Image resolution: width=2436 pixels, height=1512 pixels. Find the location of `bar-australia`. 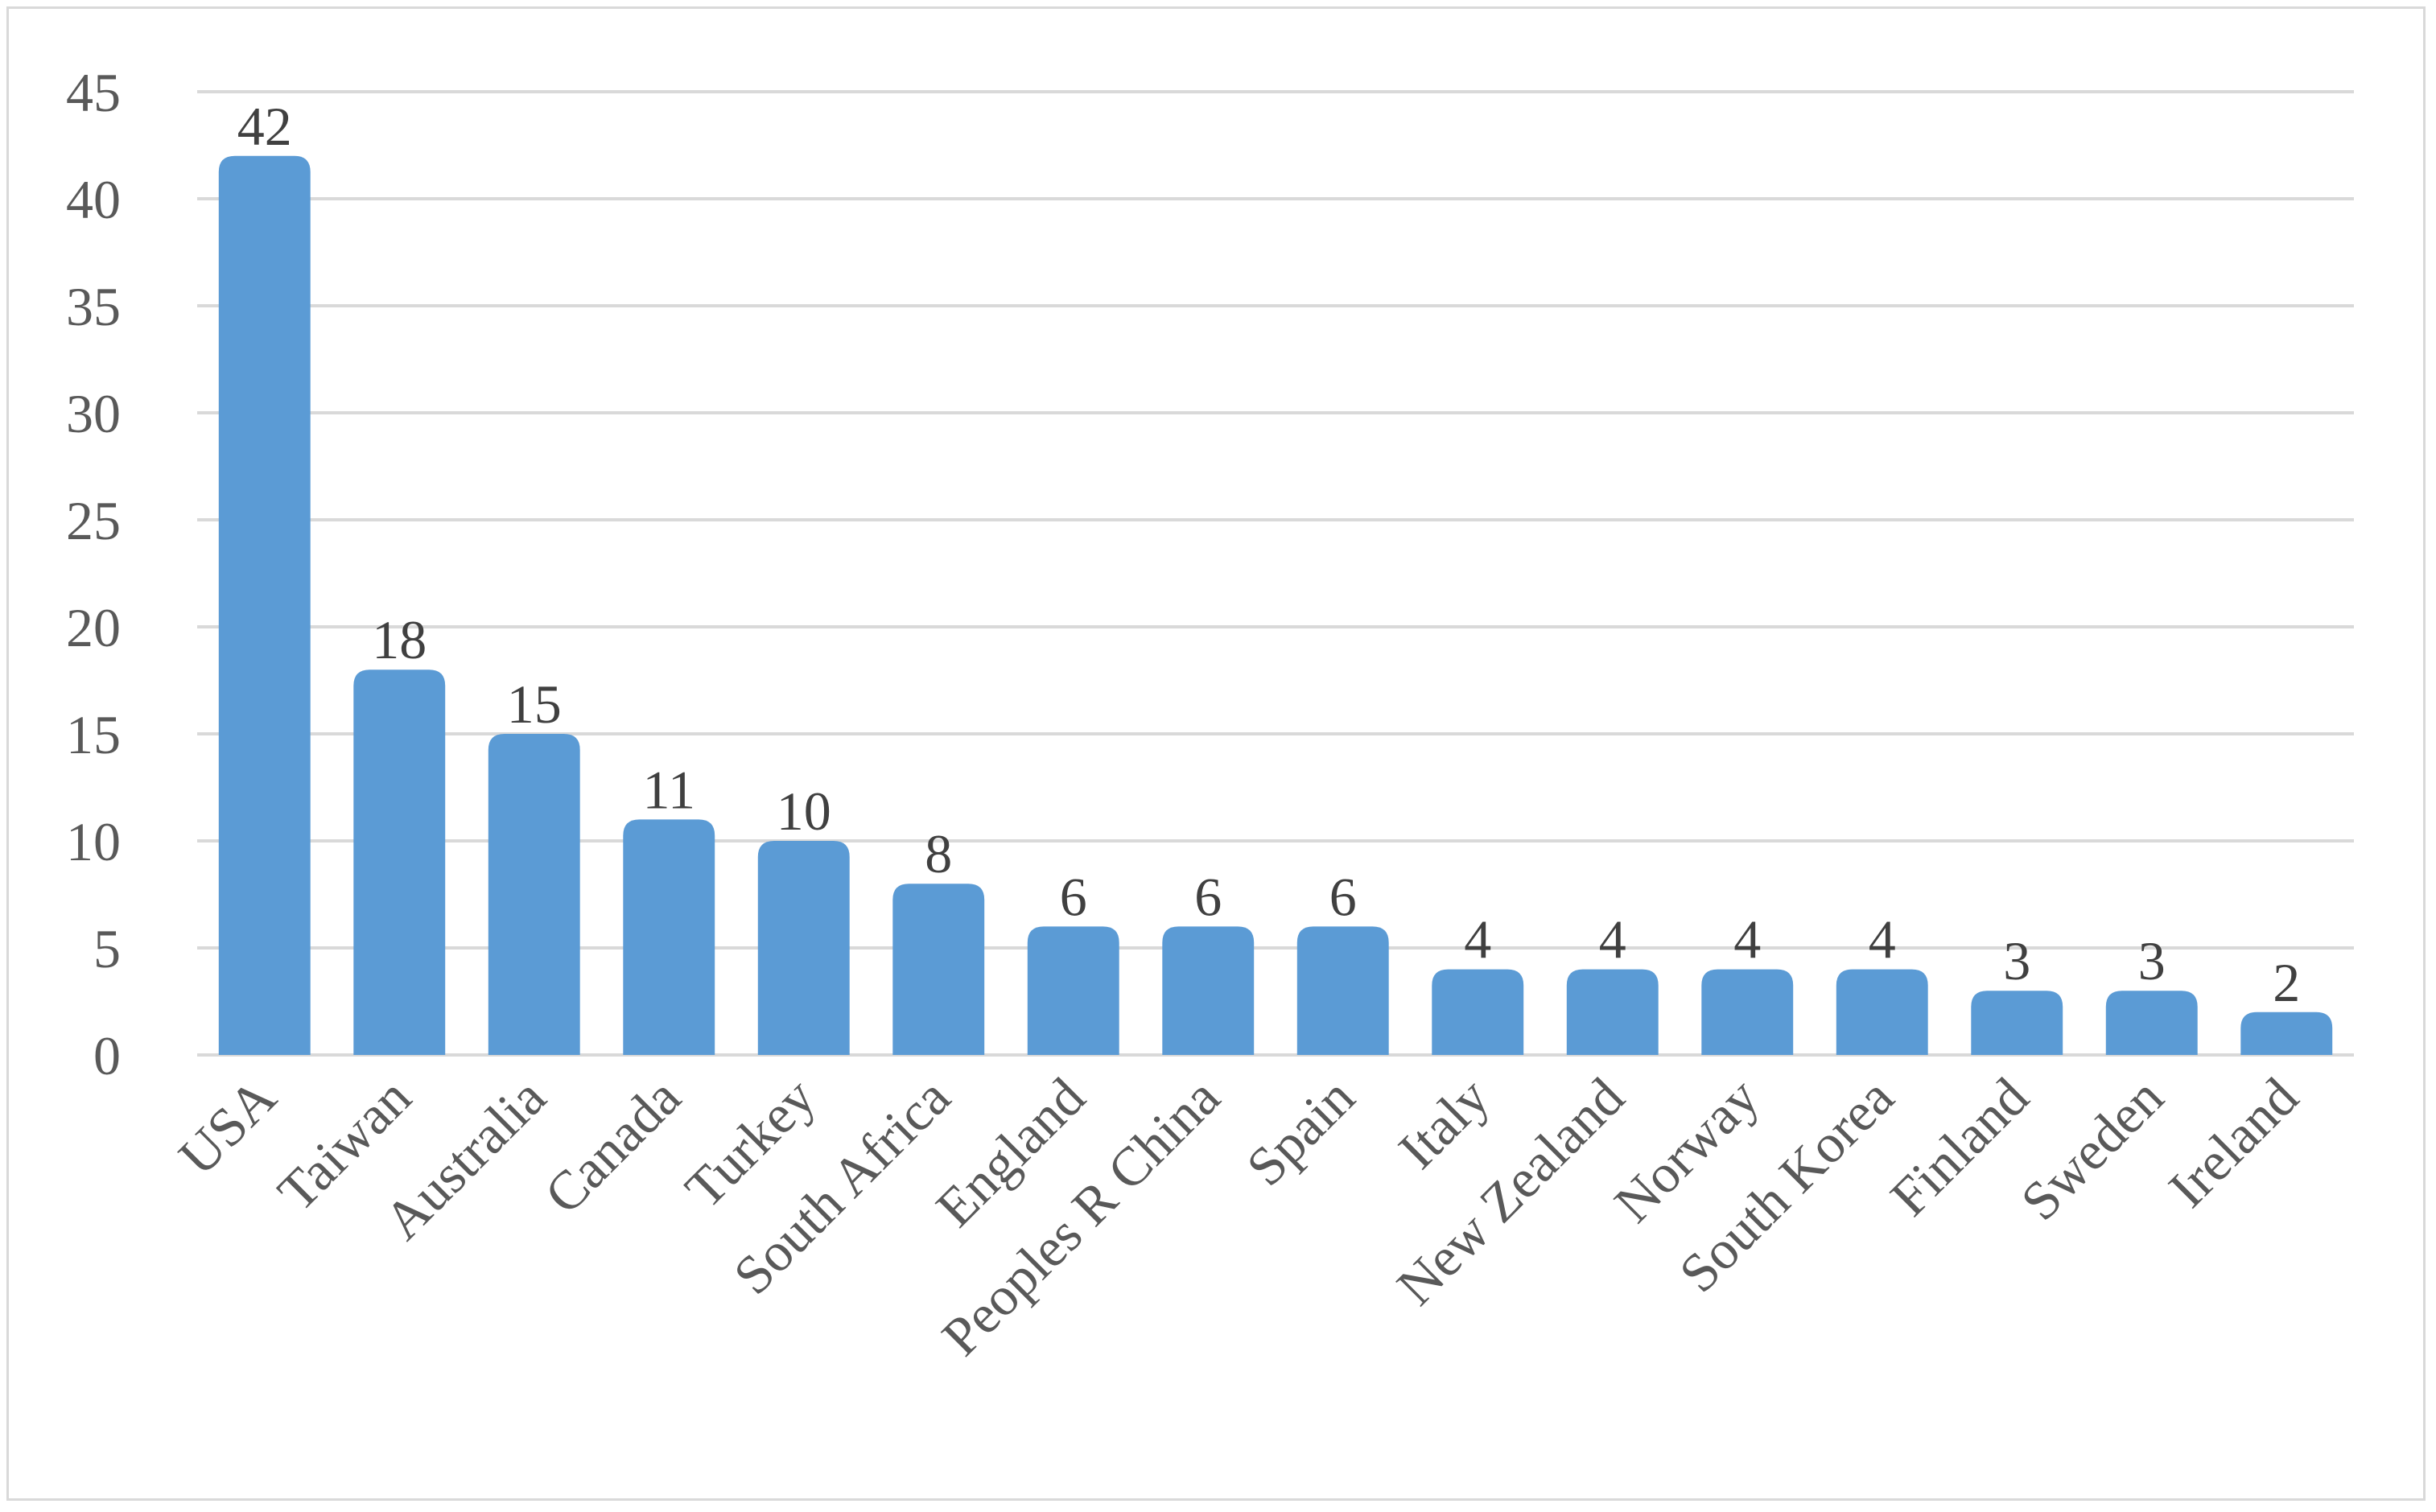

bar-australia is located at coordinates (534, 894).